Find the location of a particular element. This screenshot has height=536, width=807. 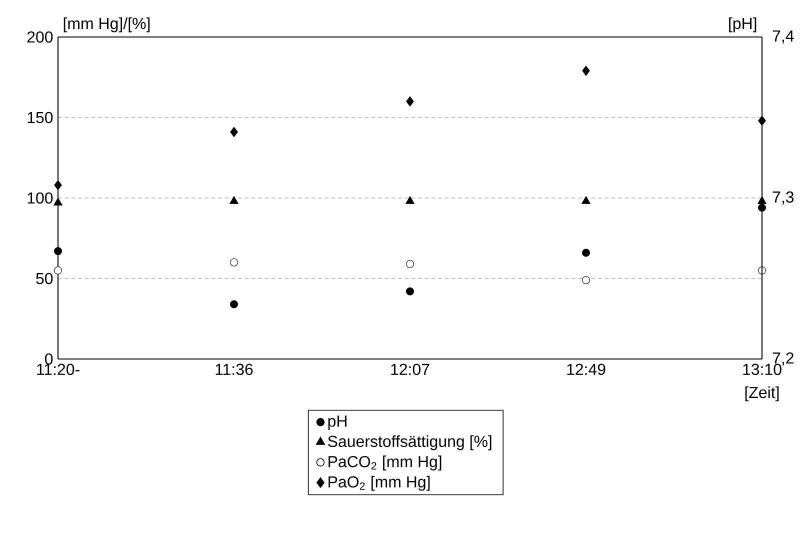

y2-tick-label: 7,2 is located at coordinates (783, 359).